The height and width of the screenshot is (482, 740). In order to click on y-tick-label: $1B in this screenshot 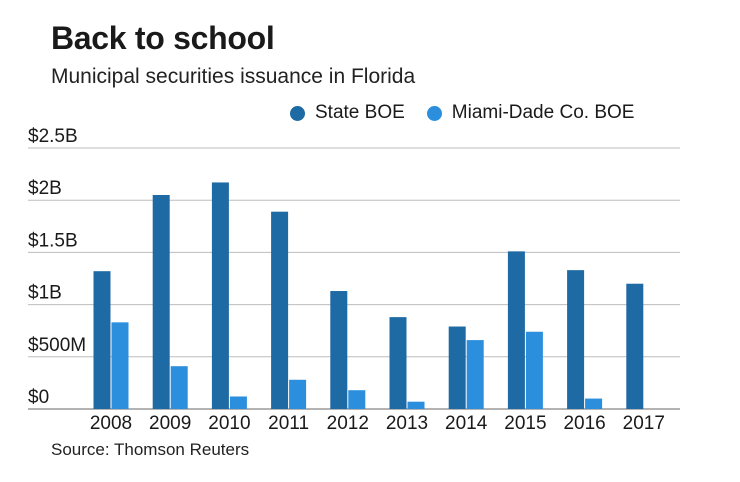, I will do `click(45, 293)`.